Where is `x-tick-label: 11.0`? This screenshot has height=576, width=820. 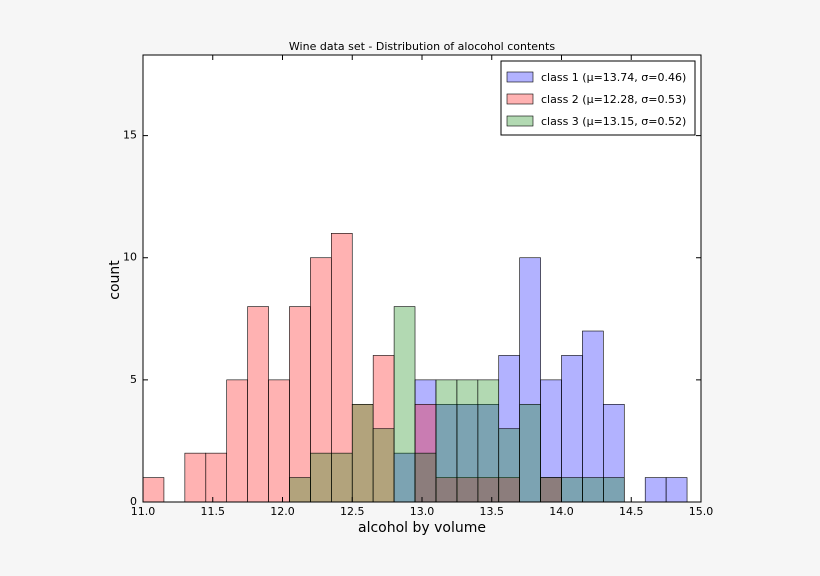
x-tick-label: 11.0 is located at coordinates (143, 511).